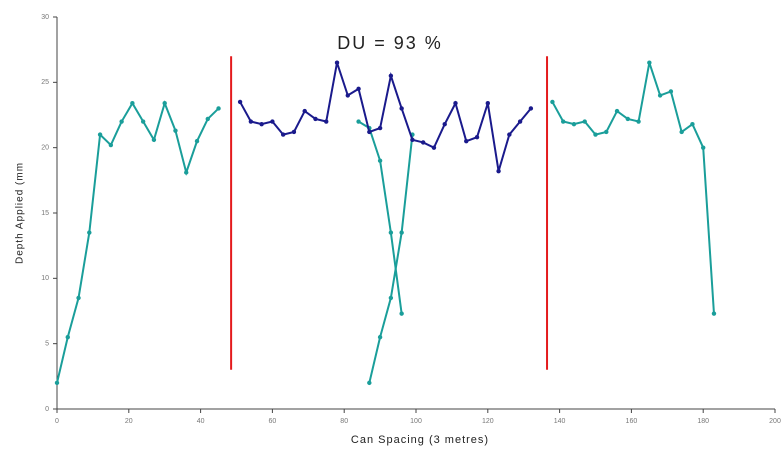 Image resolution: width=784 pixels, height=453 pixels. Describe the element at coordinates (201, 421) in the screenshot. I see `x-tick-label: 40` at that location.